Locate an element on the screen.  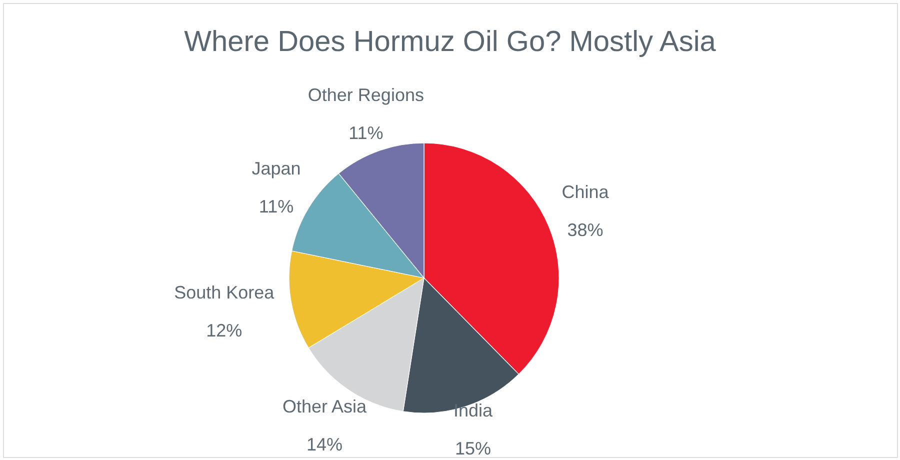
chart-title: Where Does Hormuz Oil Go? Mostly Asia is located at coordinates (450, 42).